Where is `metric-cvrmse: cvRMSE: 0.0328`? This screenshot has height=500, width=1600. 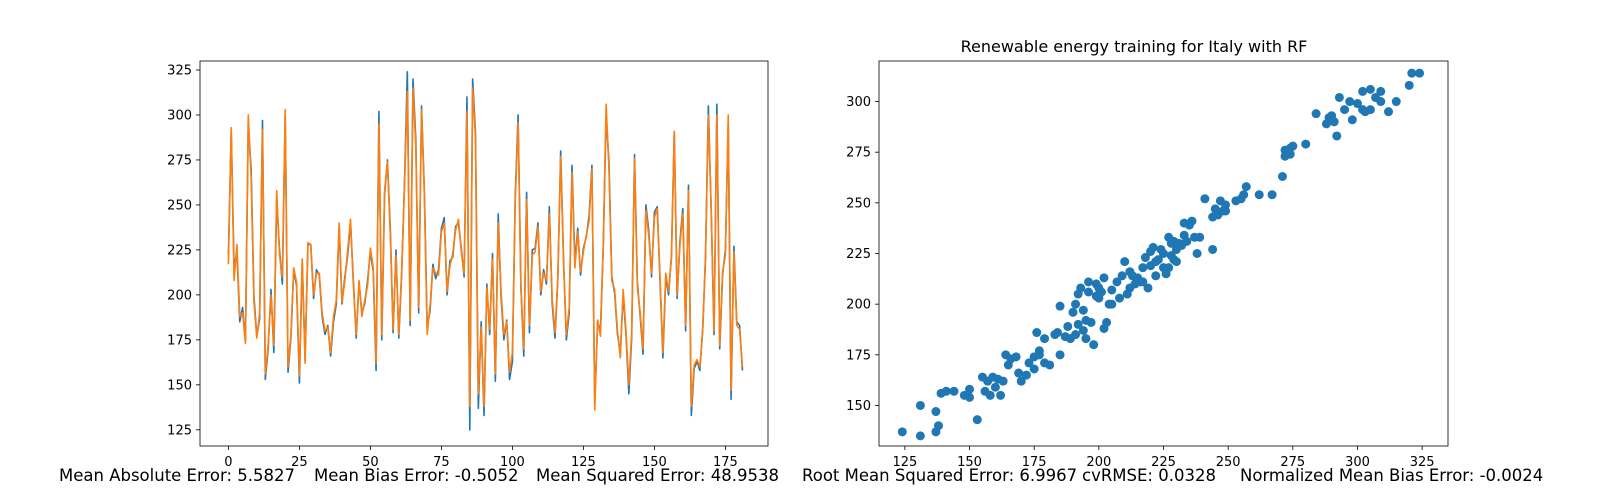 metric-cvrmse: cvRMSE: 0.0328 is located at coordinates (1149, 475).